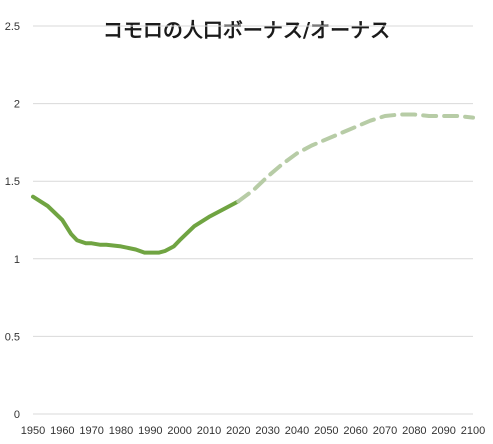 This screenshot has height=444, width=493. I want to click on x-tick-label: 2010, so click(209, 431).